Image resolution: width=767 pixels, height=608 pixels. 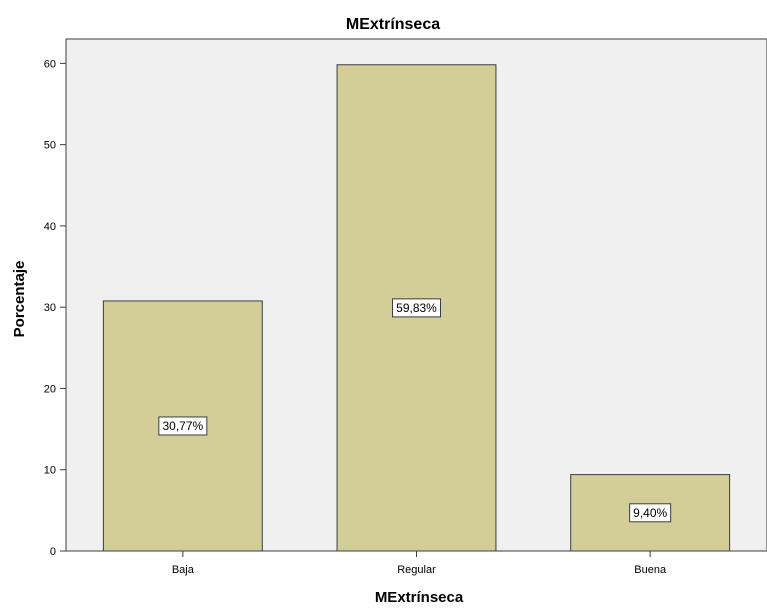 I want to click on y-tick-label: 30, so click(x=50, y=308).